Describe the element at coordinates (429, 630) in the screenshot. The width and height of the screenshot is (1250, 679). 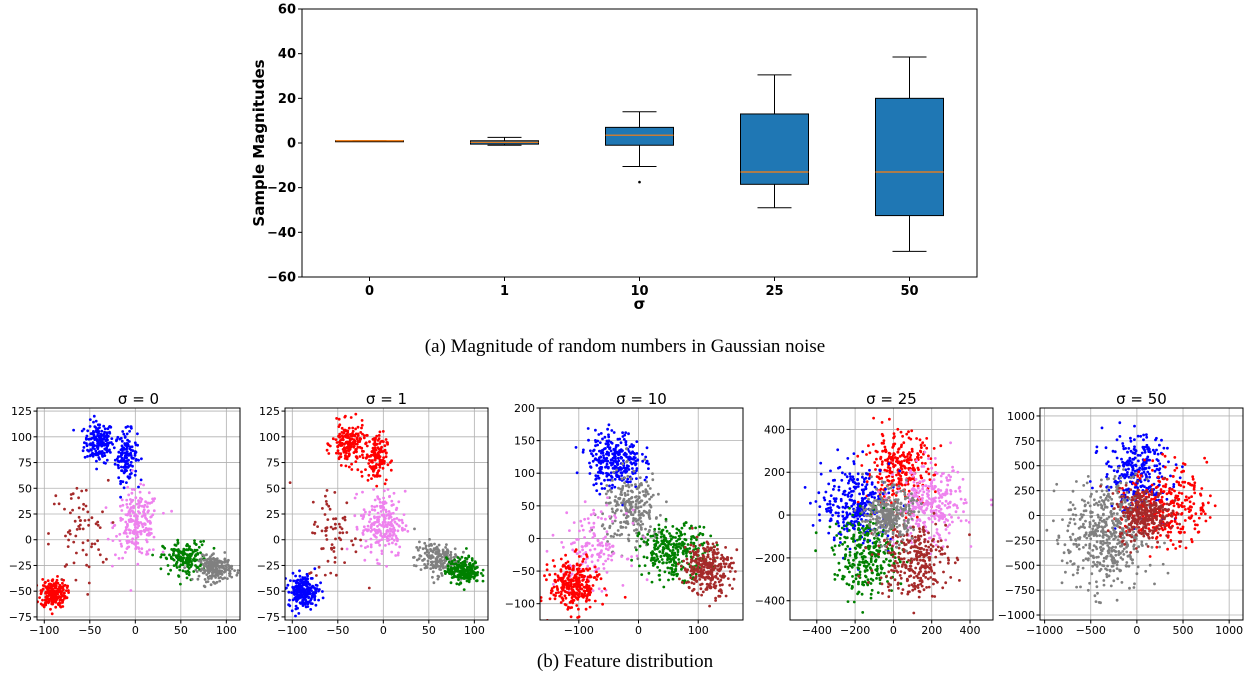
I see `x-tick-label: 50` at that location.